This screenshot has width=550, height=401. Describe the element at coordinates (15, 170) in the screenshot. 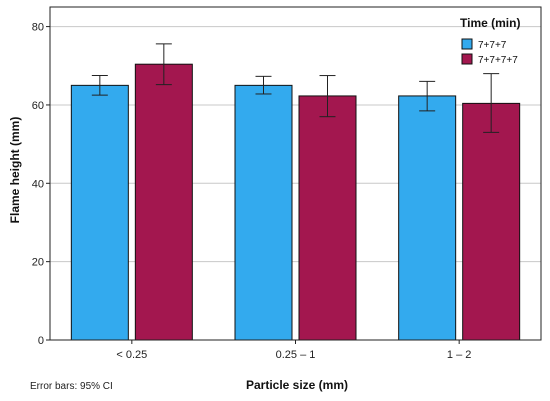

I see `y-axis-title: Flame height (mm)` at that location.